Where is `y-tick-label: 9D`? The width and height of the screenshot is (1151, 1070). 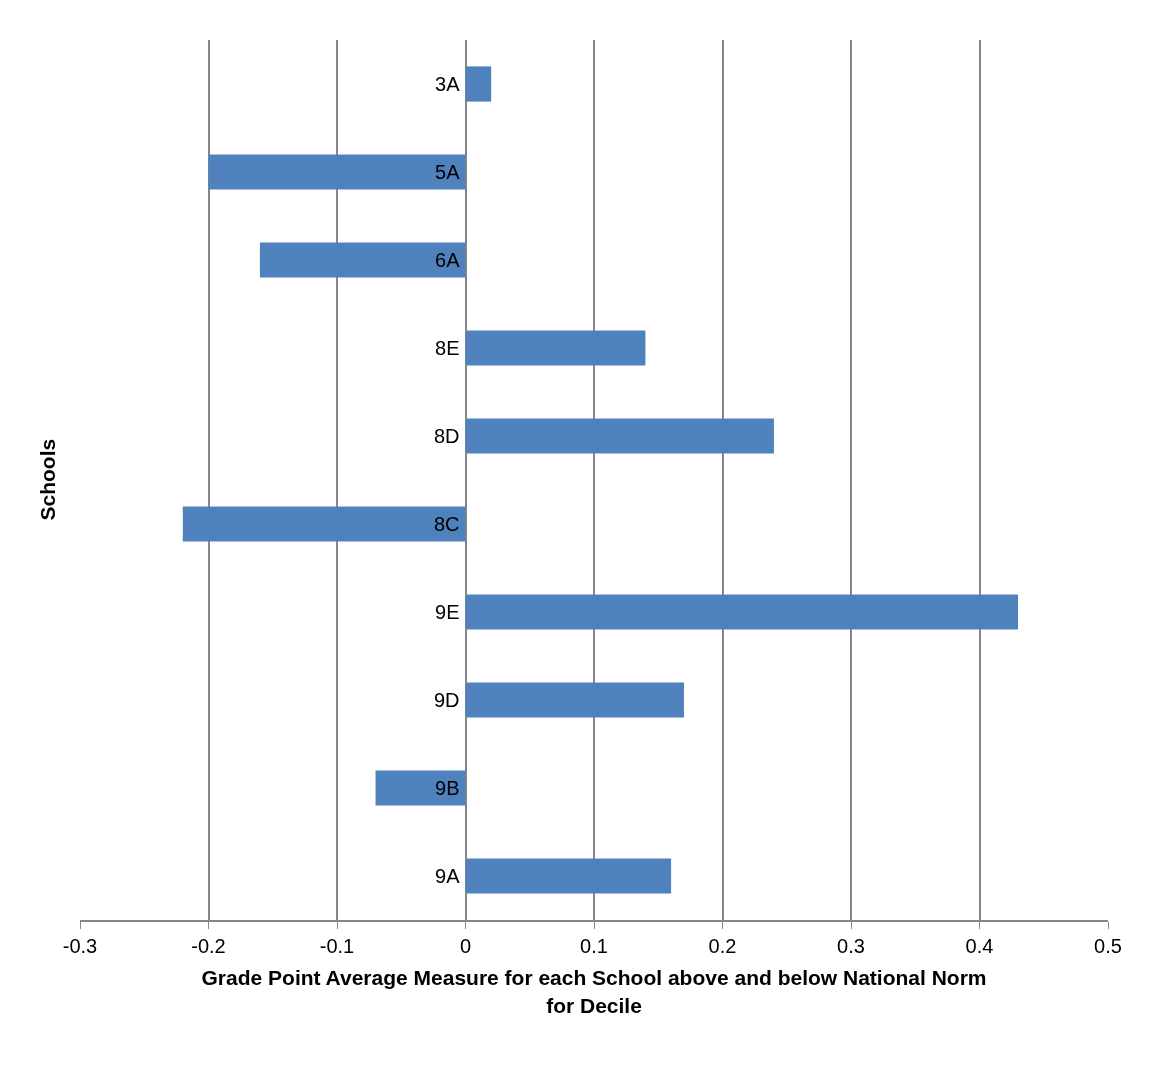
y-tick-label: 9D is located at coordinates (446, 700).